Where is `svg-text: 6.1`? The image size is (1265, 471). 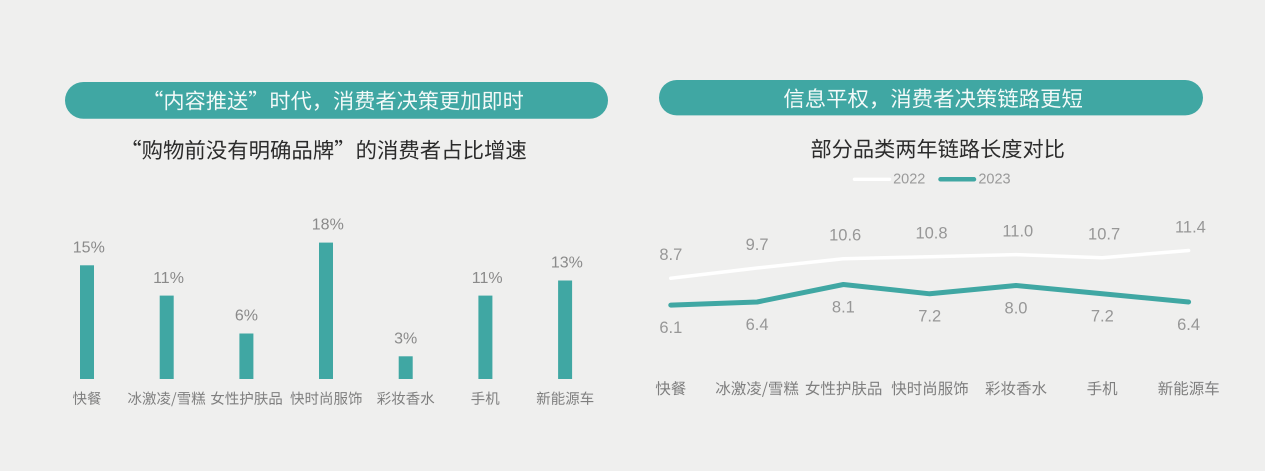 svg-text: 6.1 is located at coordinates (670, 328).